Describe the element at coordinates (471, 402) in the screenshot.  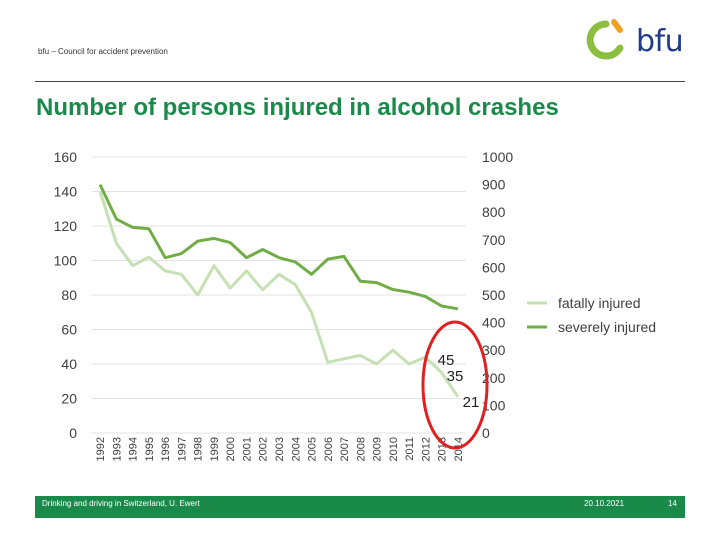
I see `data-label: 21` at that location.